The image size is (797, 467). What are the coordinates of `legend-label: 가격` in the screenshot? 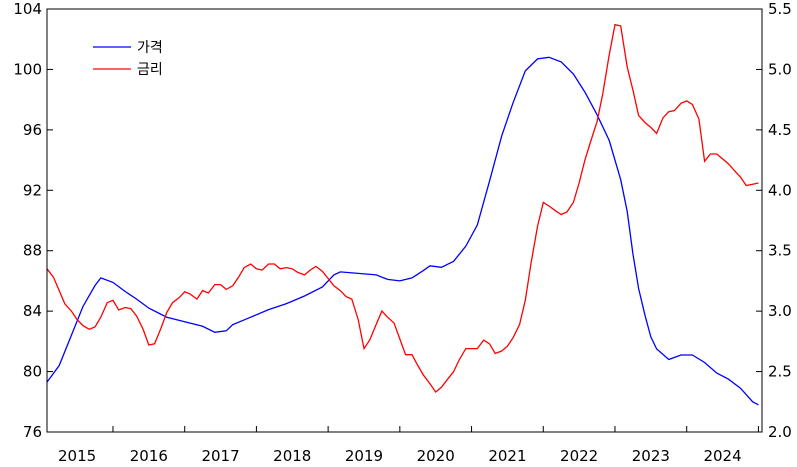 It's located at (150, 48).